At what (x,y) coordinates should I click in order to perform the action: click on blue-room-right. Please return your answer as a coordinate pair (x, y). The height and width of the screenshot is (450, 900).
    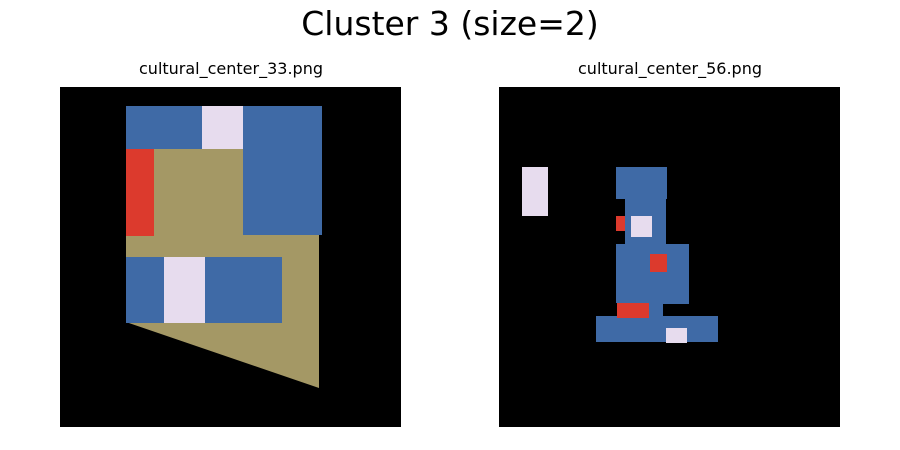
    Looking at the image, I should click on (282, 170).